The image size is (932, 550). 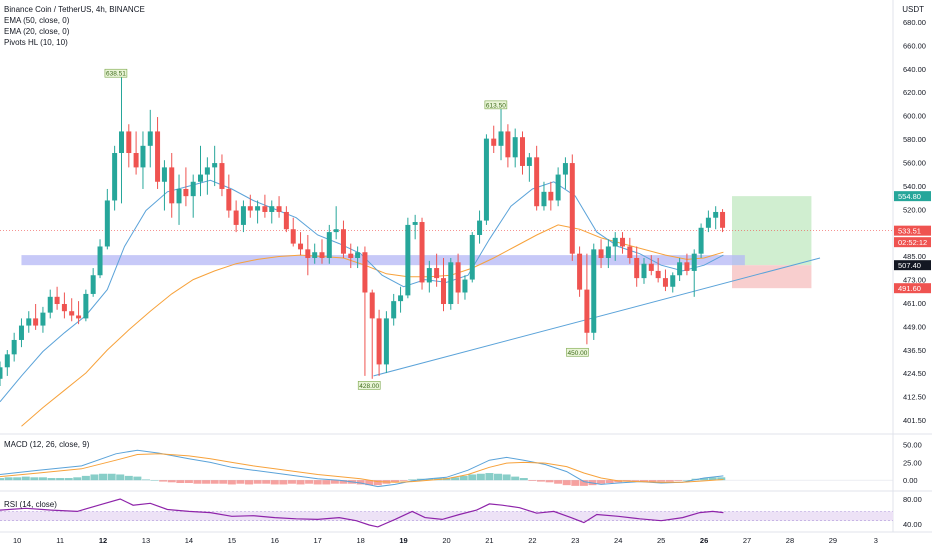 I want to click on time-tick-label: 22, so click(x=532, y=540).